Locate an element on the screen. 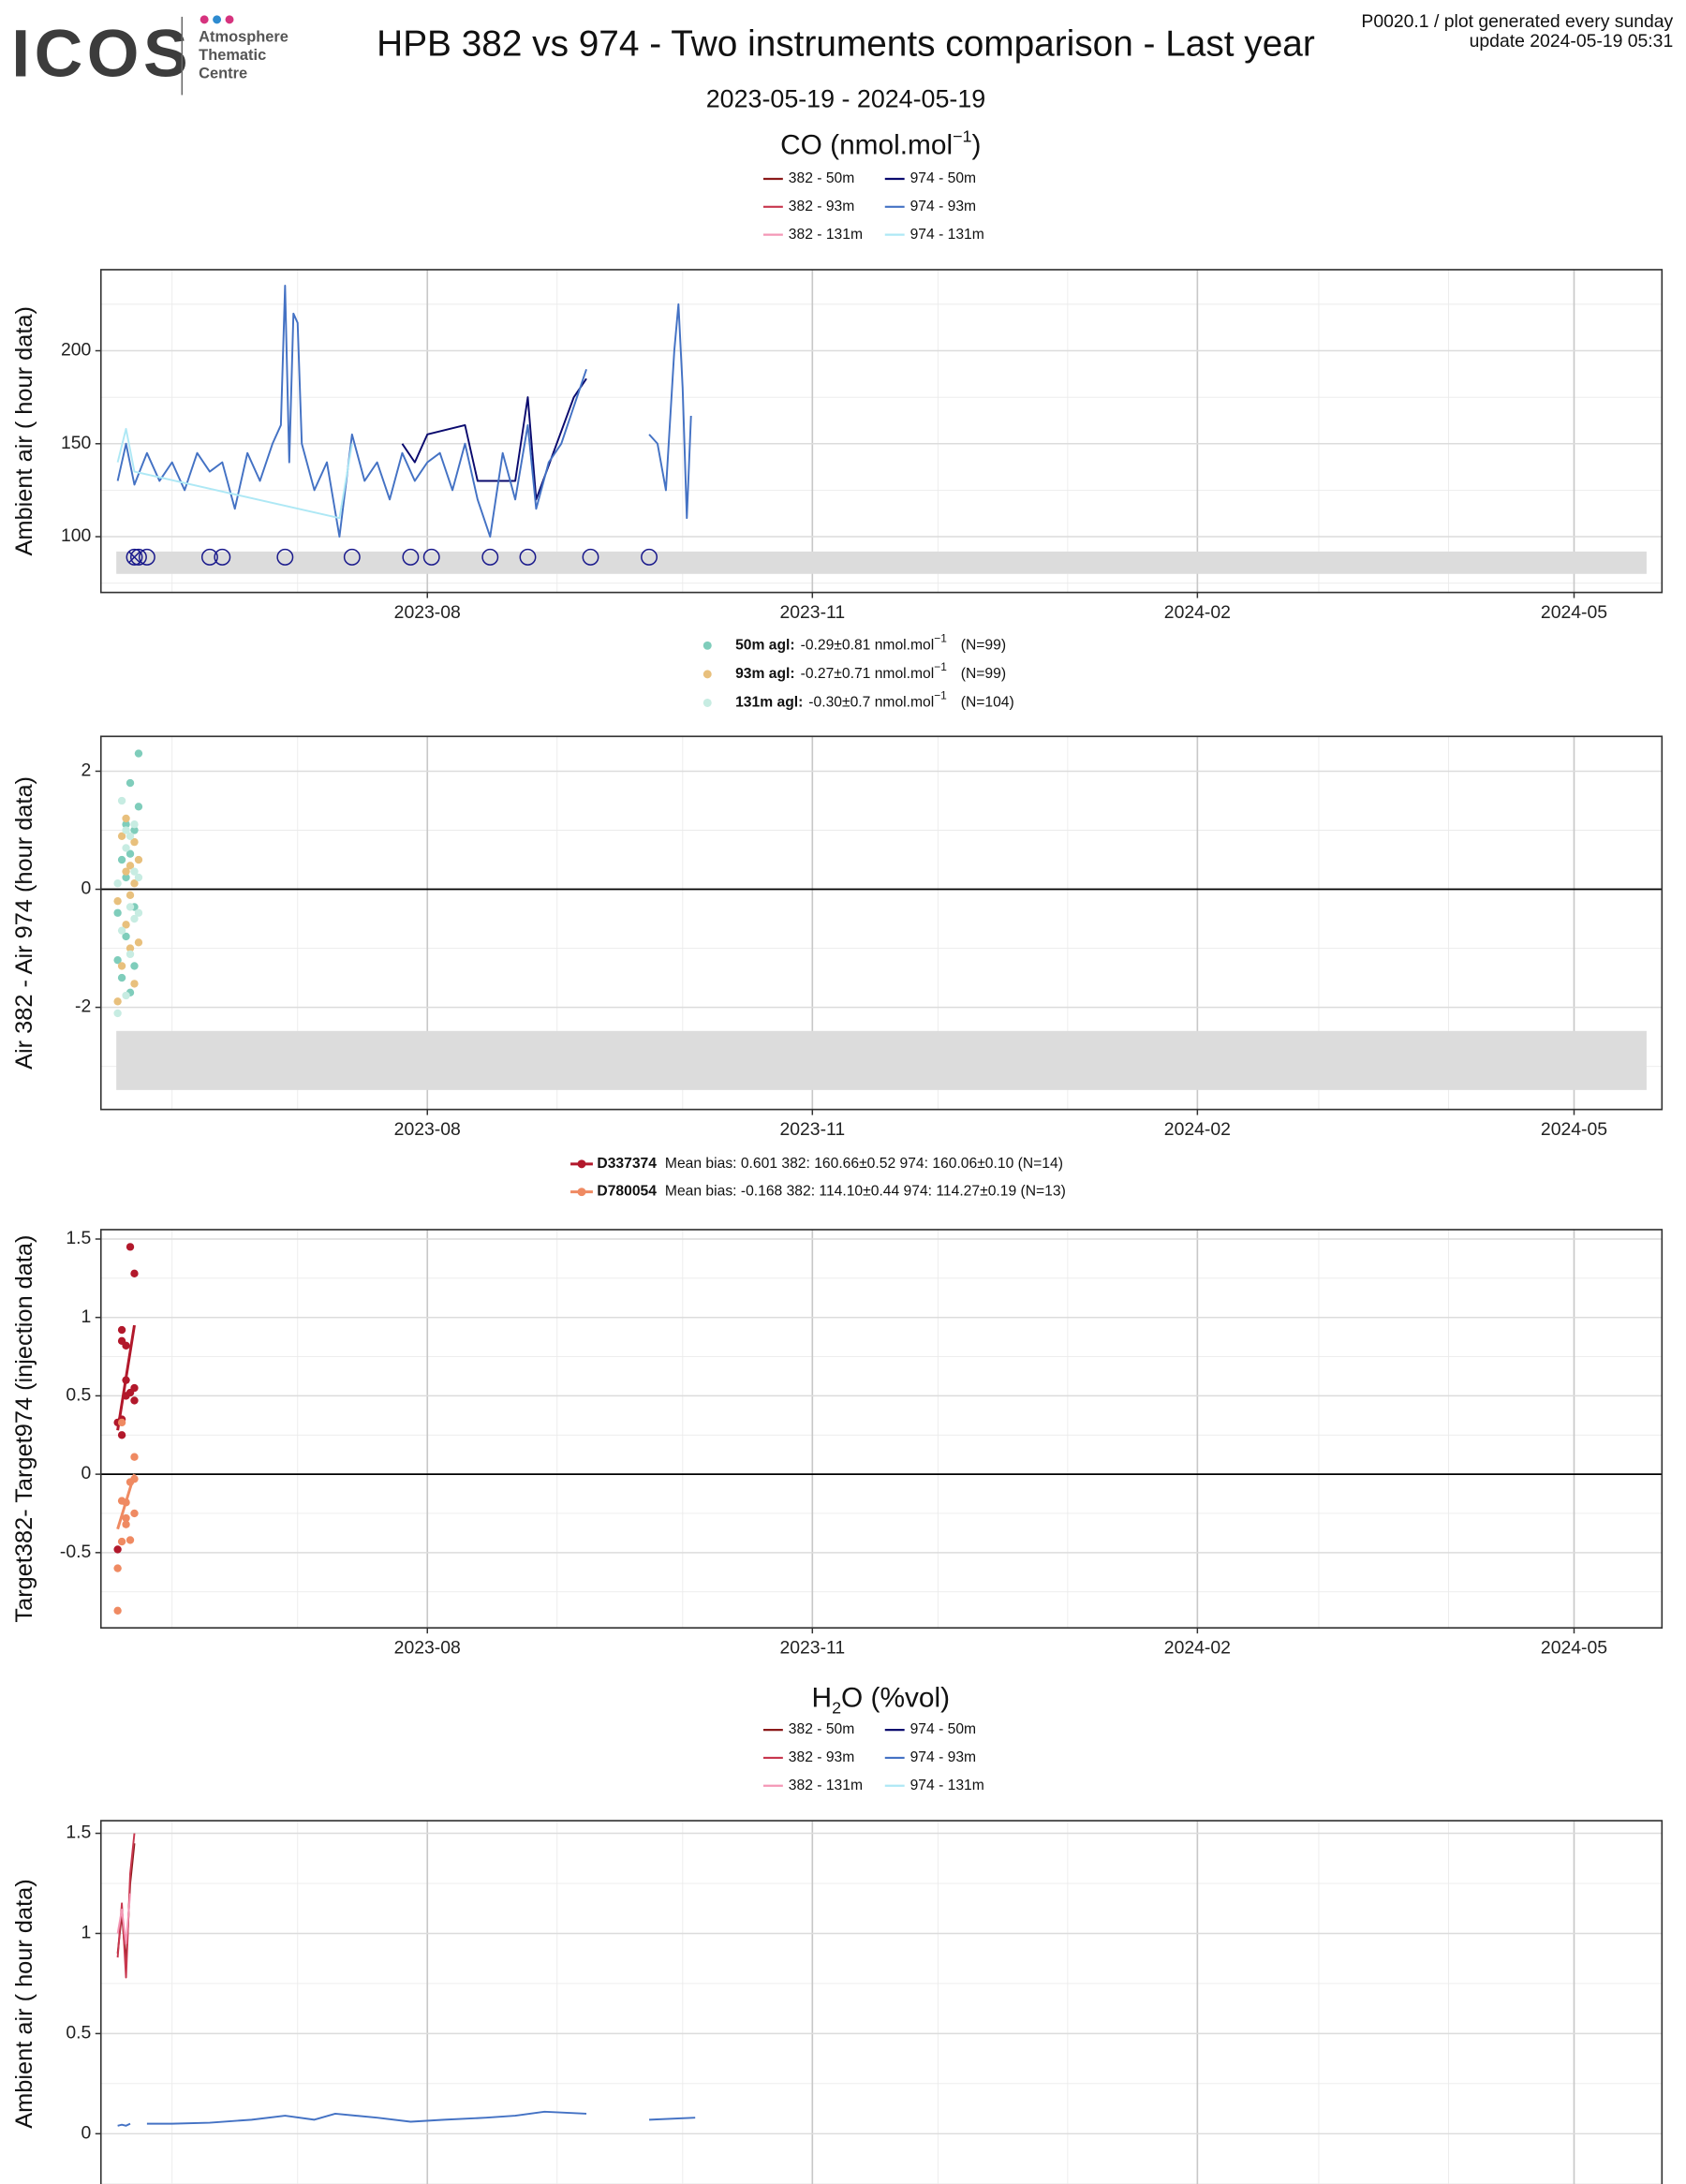  legend-swatch is located at coordinates (707, 674).